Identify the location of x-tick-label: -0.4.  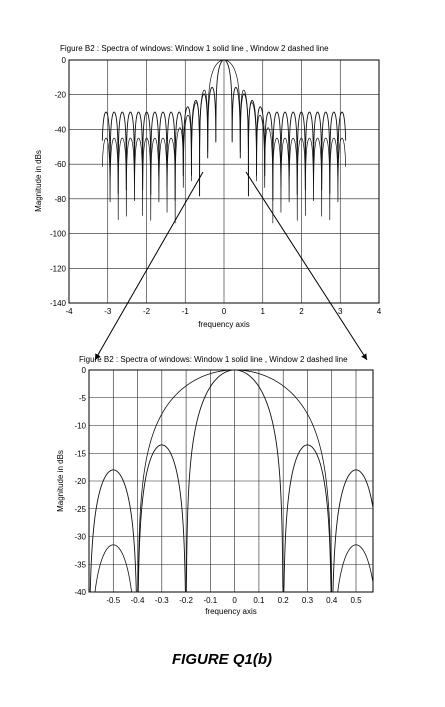
(138, 600).